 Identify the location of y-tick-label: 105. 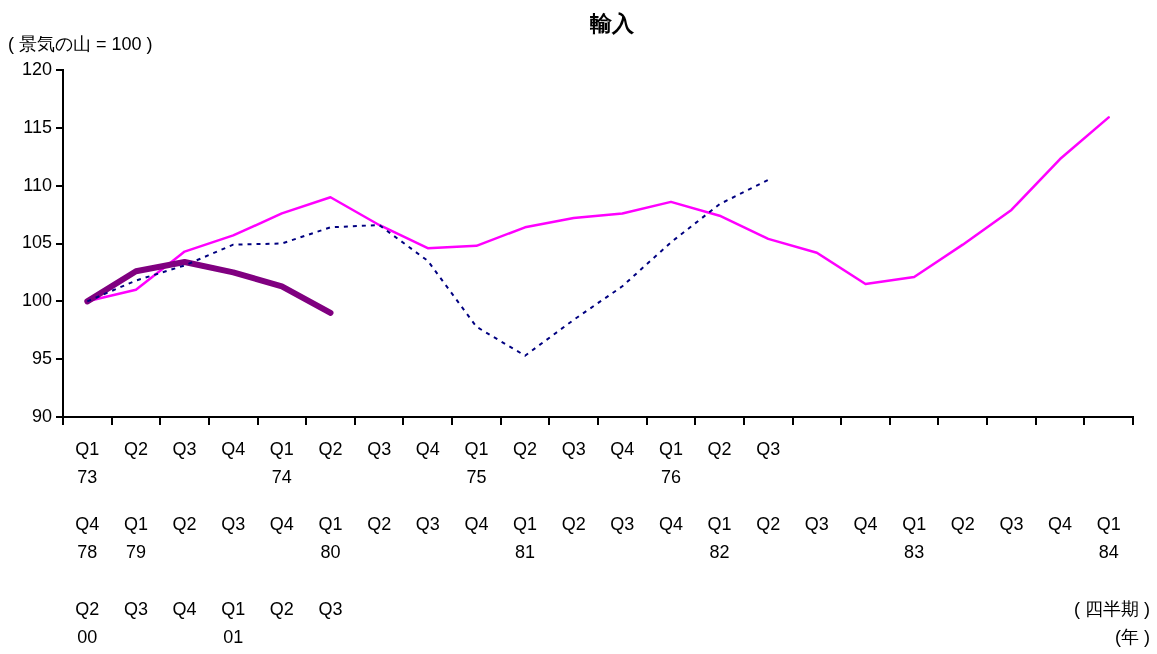
(36, 242).